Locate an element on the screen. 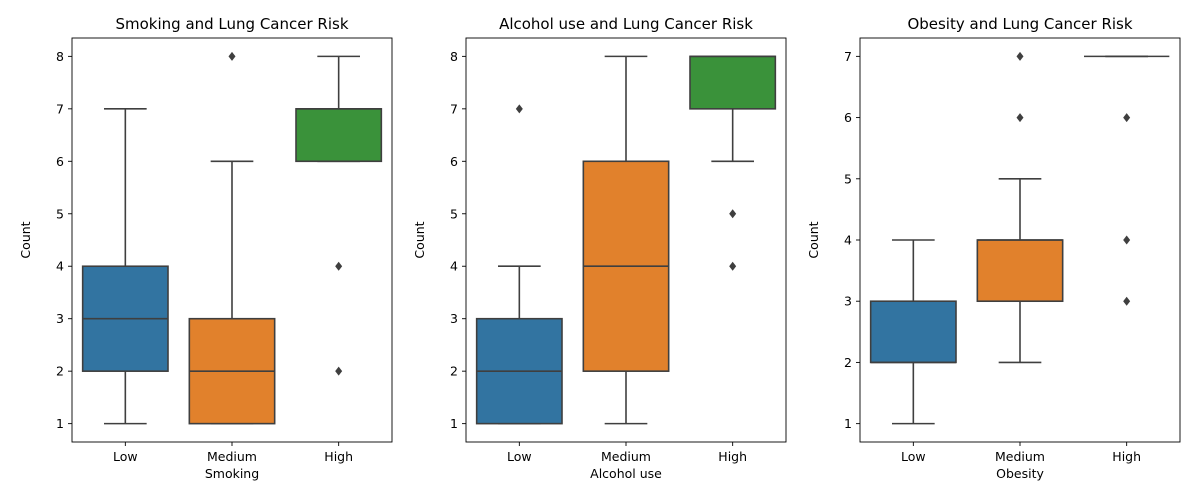  chart-title: Smoking and Lung Cancer Risk is located at coordinates (231, 24).